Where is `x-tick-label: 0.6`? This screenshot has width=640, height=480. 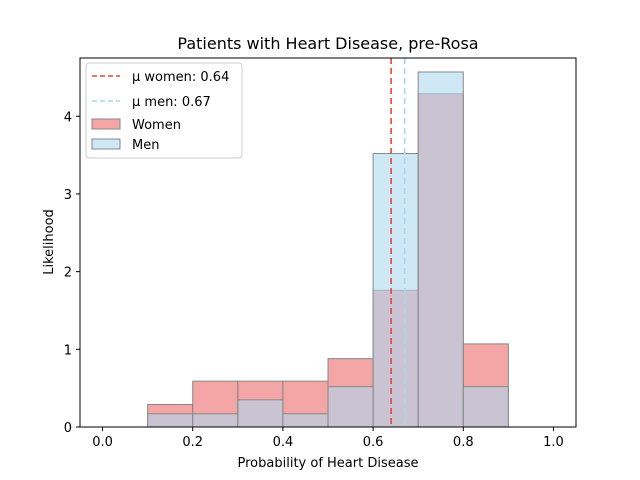
x-tick-label: 0.6 is located at coordinates (373, 442).